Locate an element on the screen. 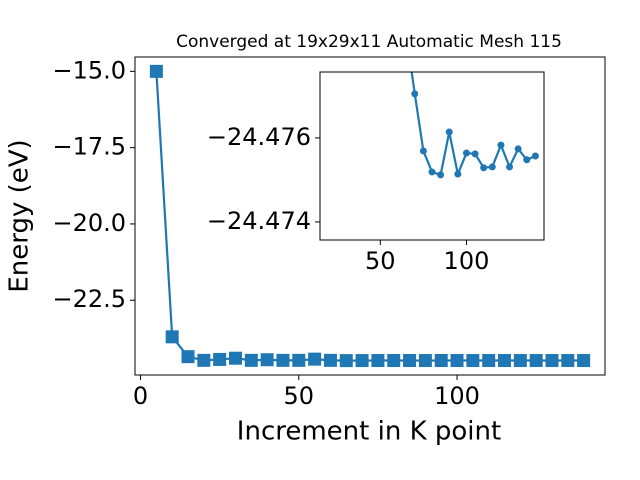 This screenshot has height=480, width=640. x-tick-label: 0 is located at coordinates (140, 396).